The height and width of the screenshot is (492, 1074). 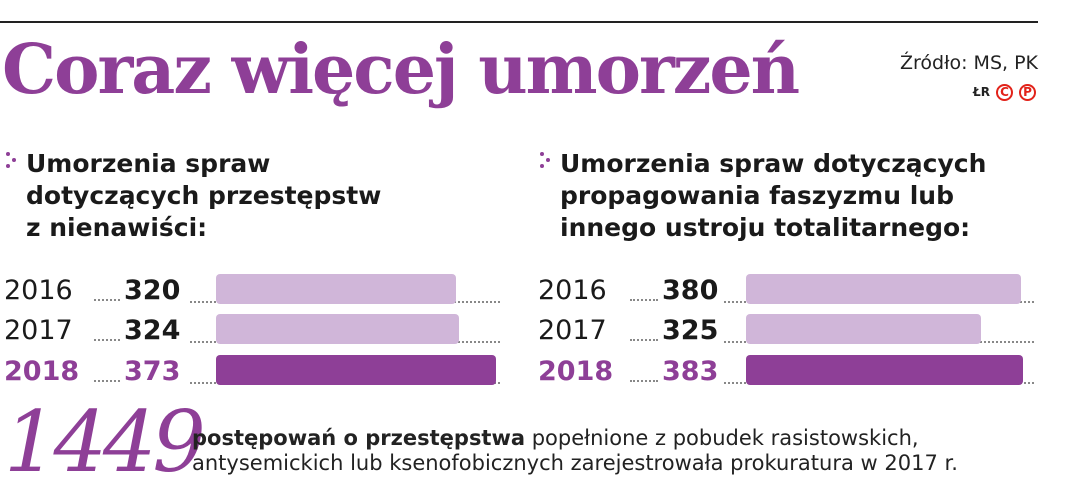 I want to click on headline: Coraz więcej umorzeń, so click(x=401, y=70).